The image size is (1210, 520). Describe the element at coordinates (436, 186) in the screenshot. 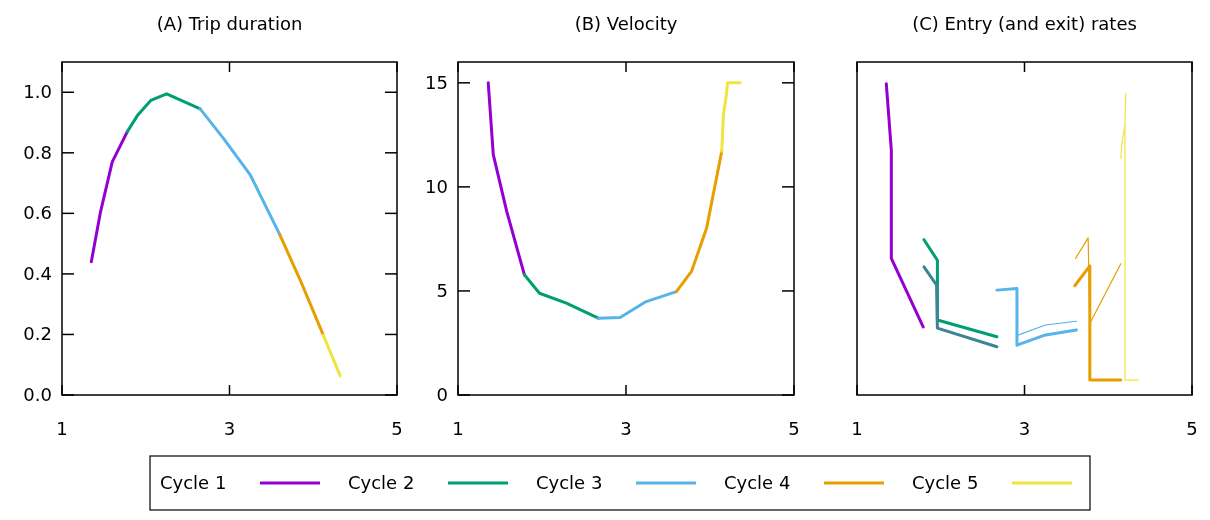

I see `y-tick-label: 10` at that location.